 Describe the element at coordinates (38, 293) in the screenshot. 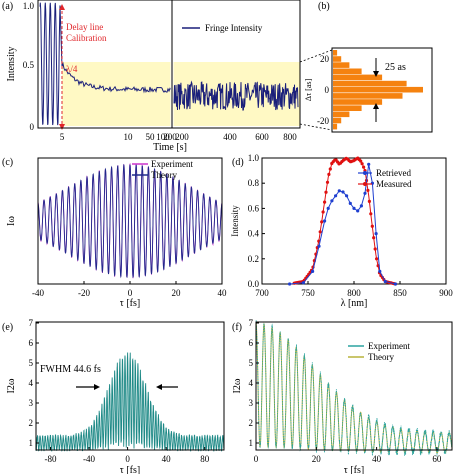

I see `panel-c-xtick-label: -40` at that location.